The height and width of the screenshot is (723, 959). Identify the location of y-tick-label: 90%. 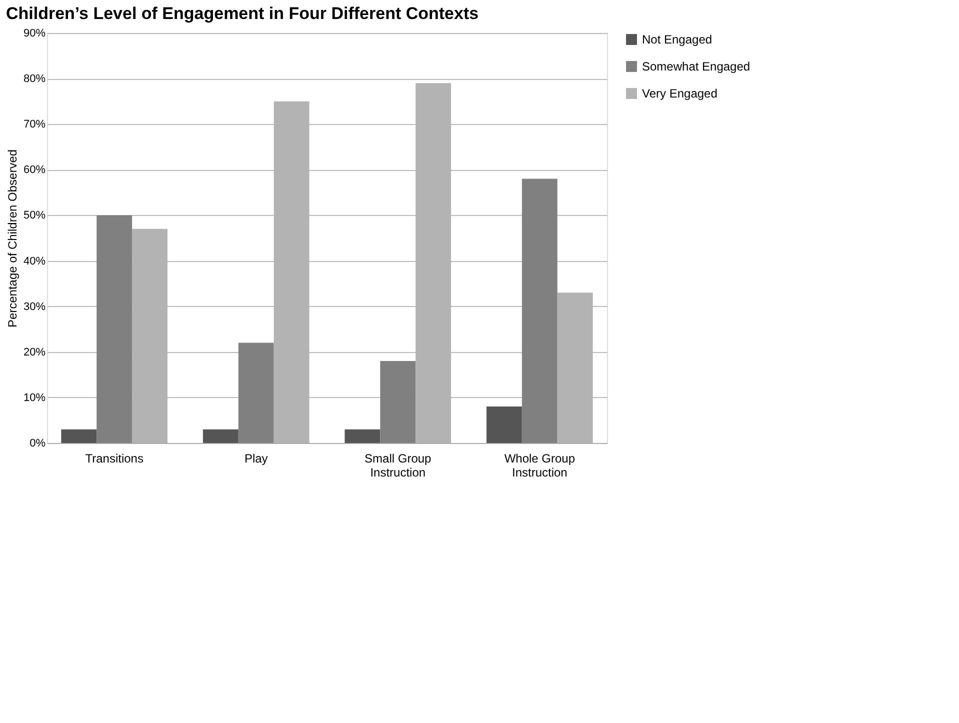
(34, 34).